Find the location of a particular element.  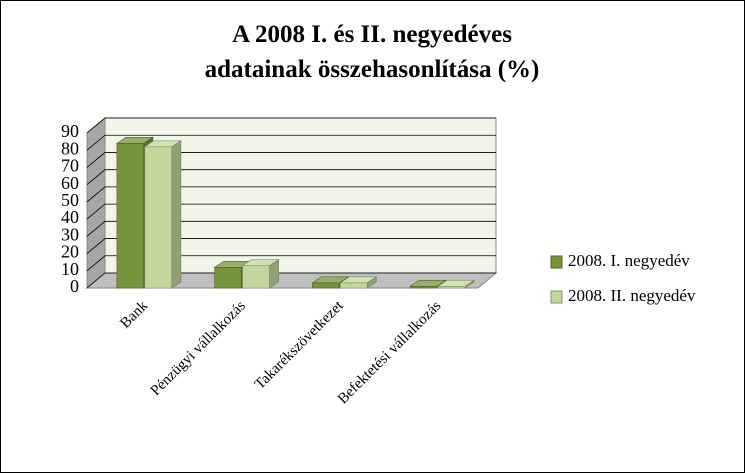

y-tick-label: 80 is located at coordinates (70, 148).